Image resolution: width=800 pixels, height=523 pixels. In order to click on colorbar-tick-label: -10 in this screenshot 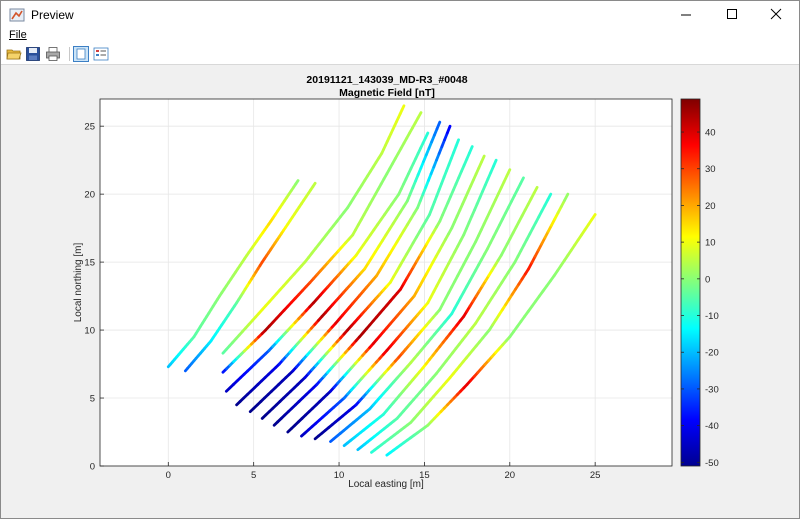, I will do `click(712, 316)`.